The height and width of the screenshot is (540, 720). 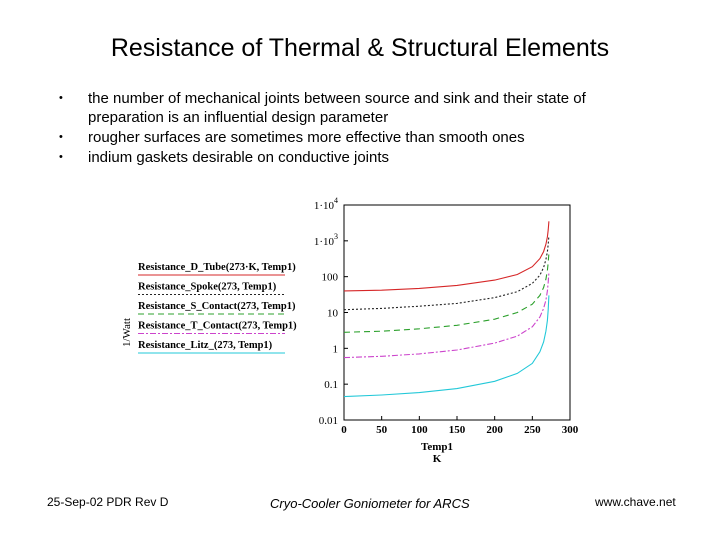 I want to click on legend-label: Resistance_D_Tube(273·K, Temp1), so click(x=217, y=267).